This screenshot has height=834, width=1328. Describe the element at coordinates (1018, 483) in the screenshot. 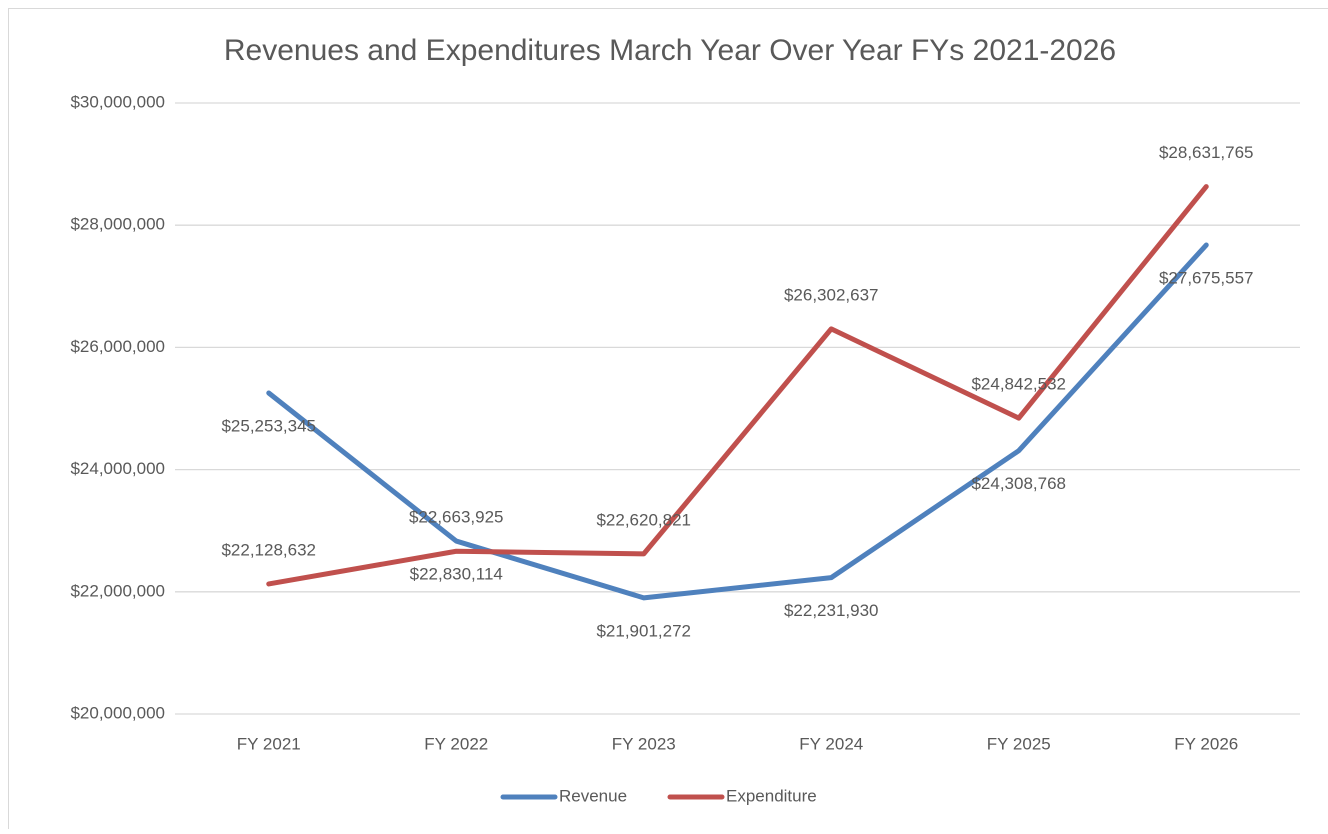

I see `data-label: $24,308,768` at that location.